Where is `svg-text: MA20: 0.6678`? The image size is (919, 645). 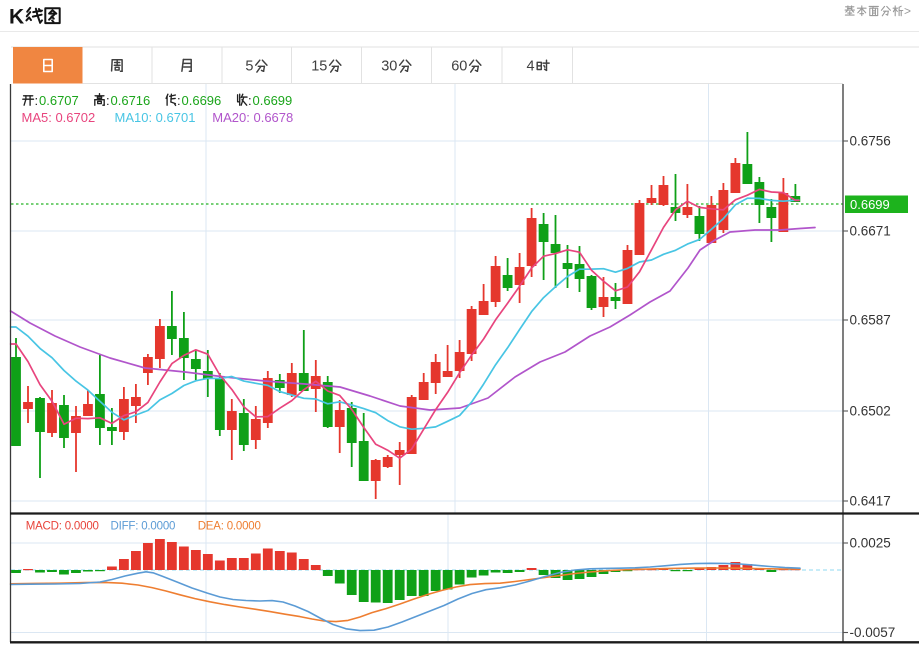 svg-text: MA20: 0.6678 is located at coordinates (252, 117).